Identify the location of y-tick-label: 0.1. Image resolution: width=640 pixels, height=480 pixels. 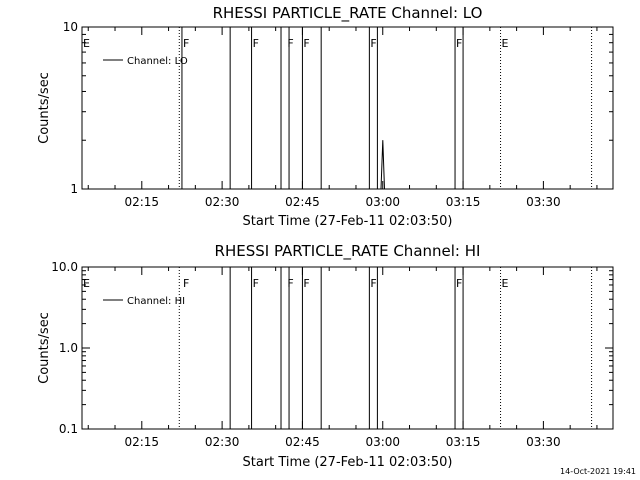
(68, 429).